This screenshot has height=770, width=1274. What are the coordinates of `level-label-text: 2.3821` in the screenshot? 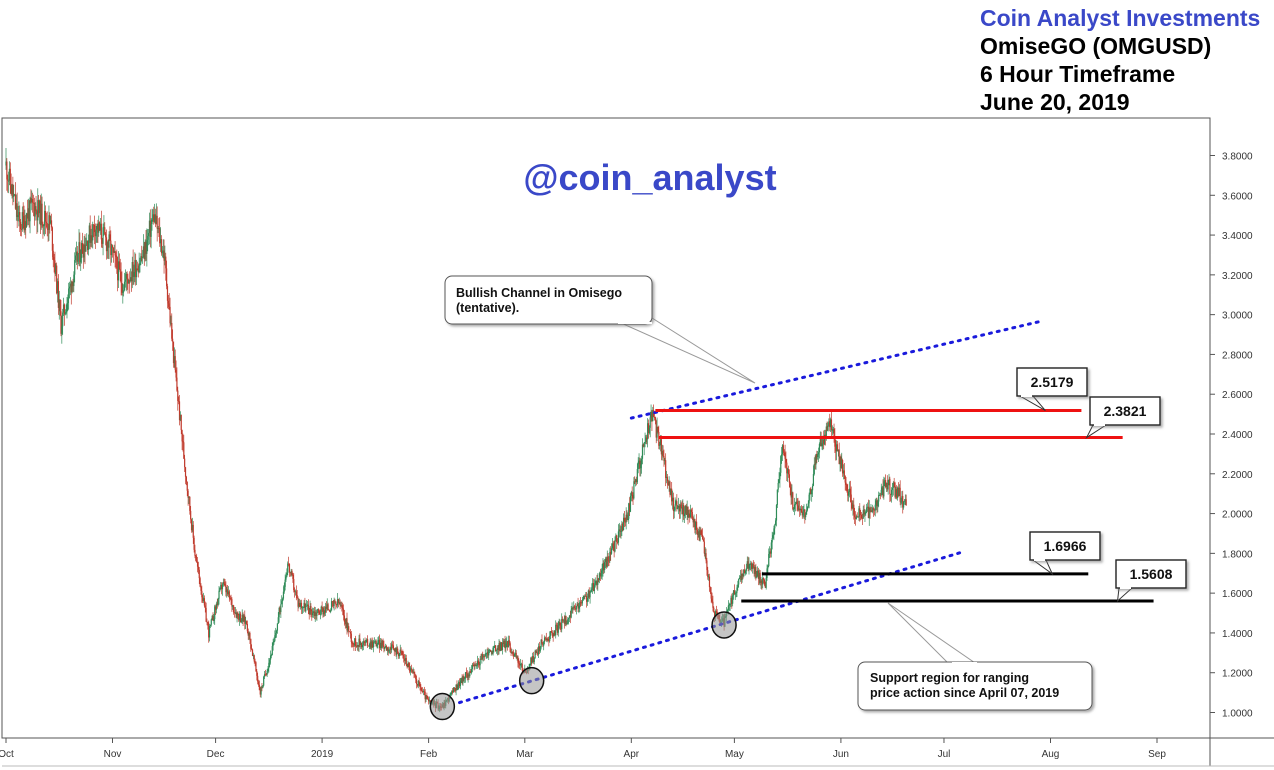 It's located at (1125, 411).